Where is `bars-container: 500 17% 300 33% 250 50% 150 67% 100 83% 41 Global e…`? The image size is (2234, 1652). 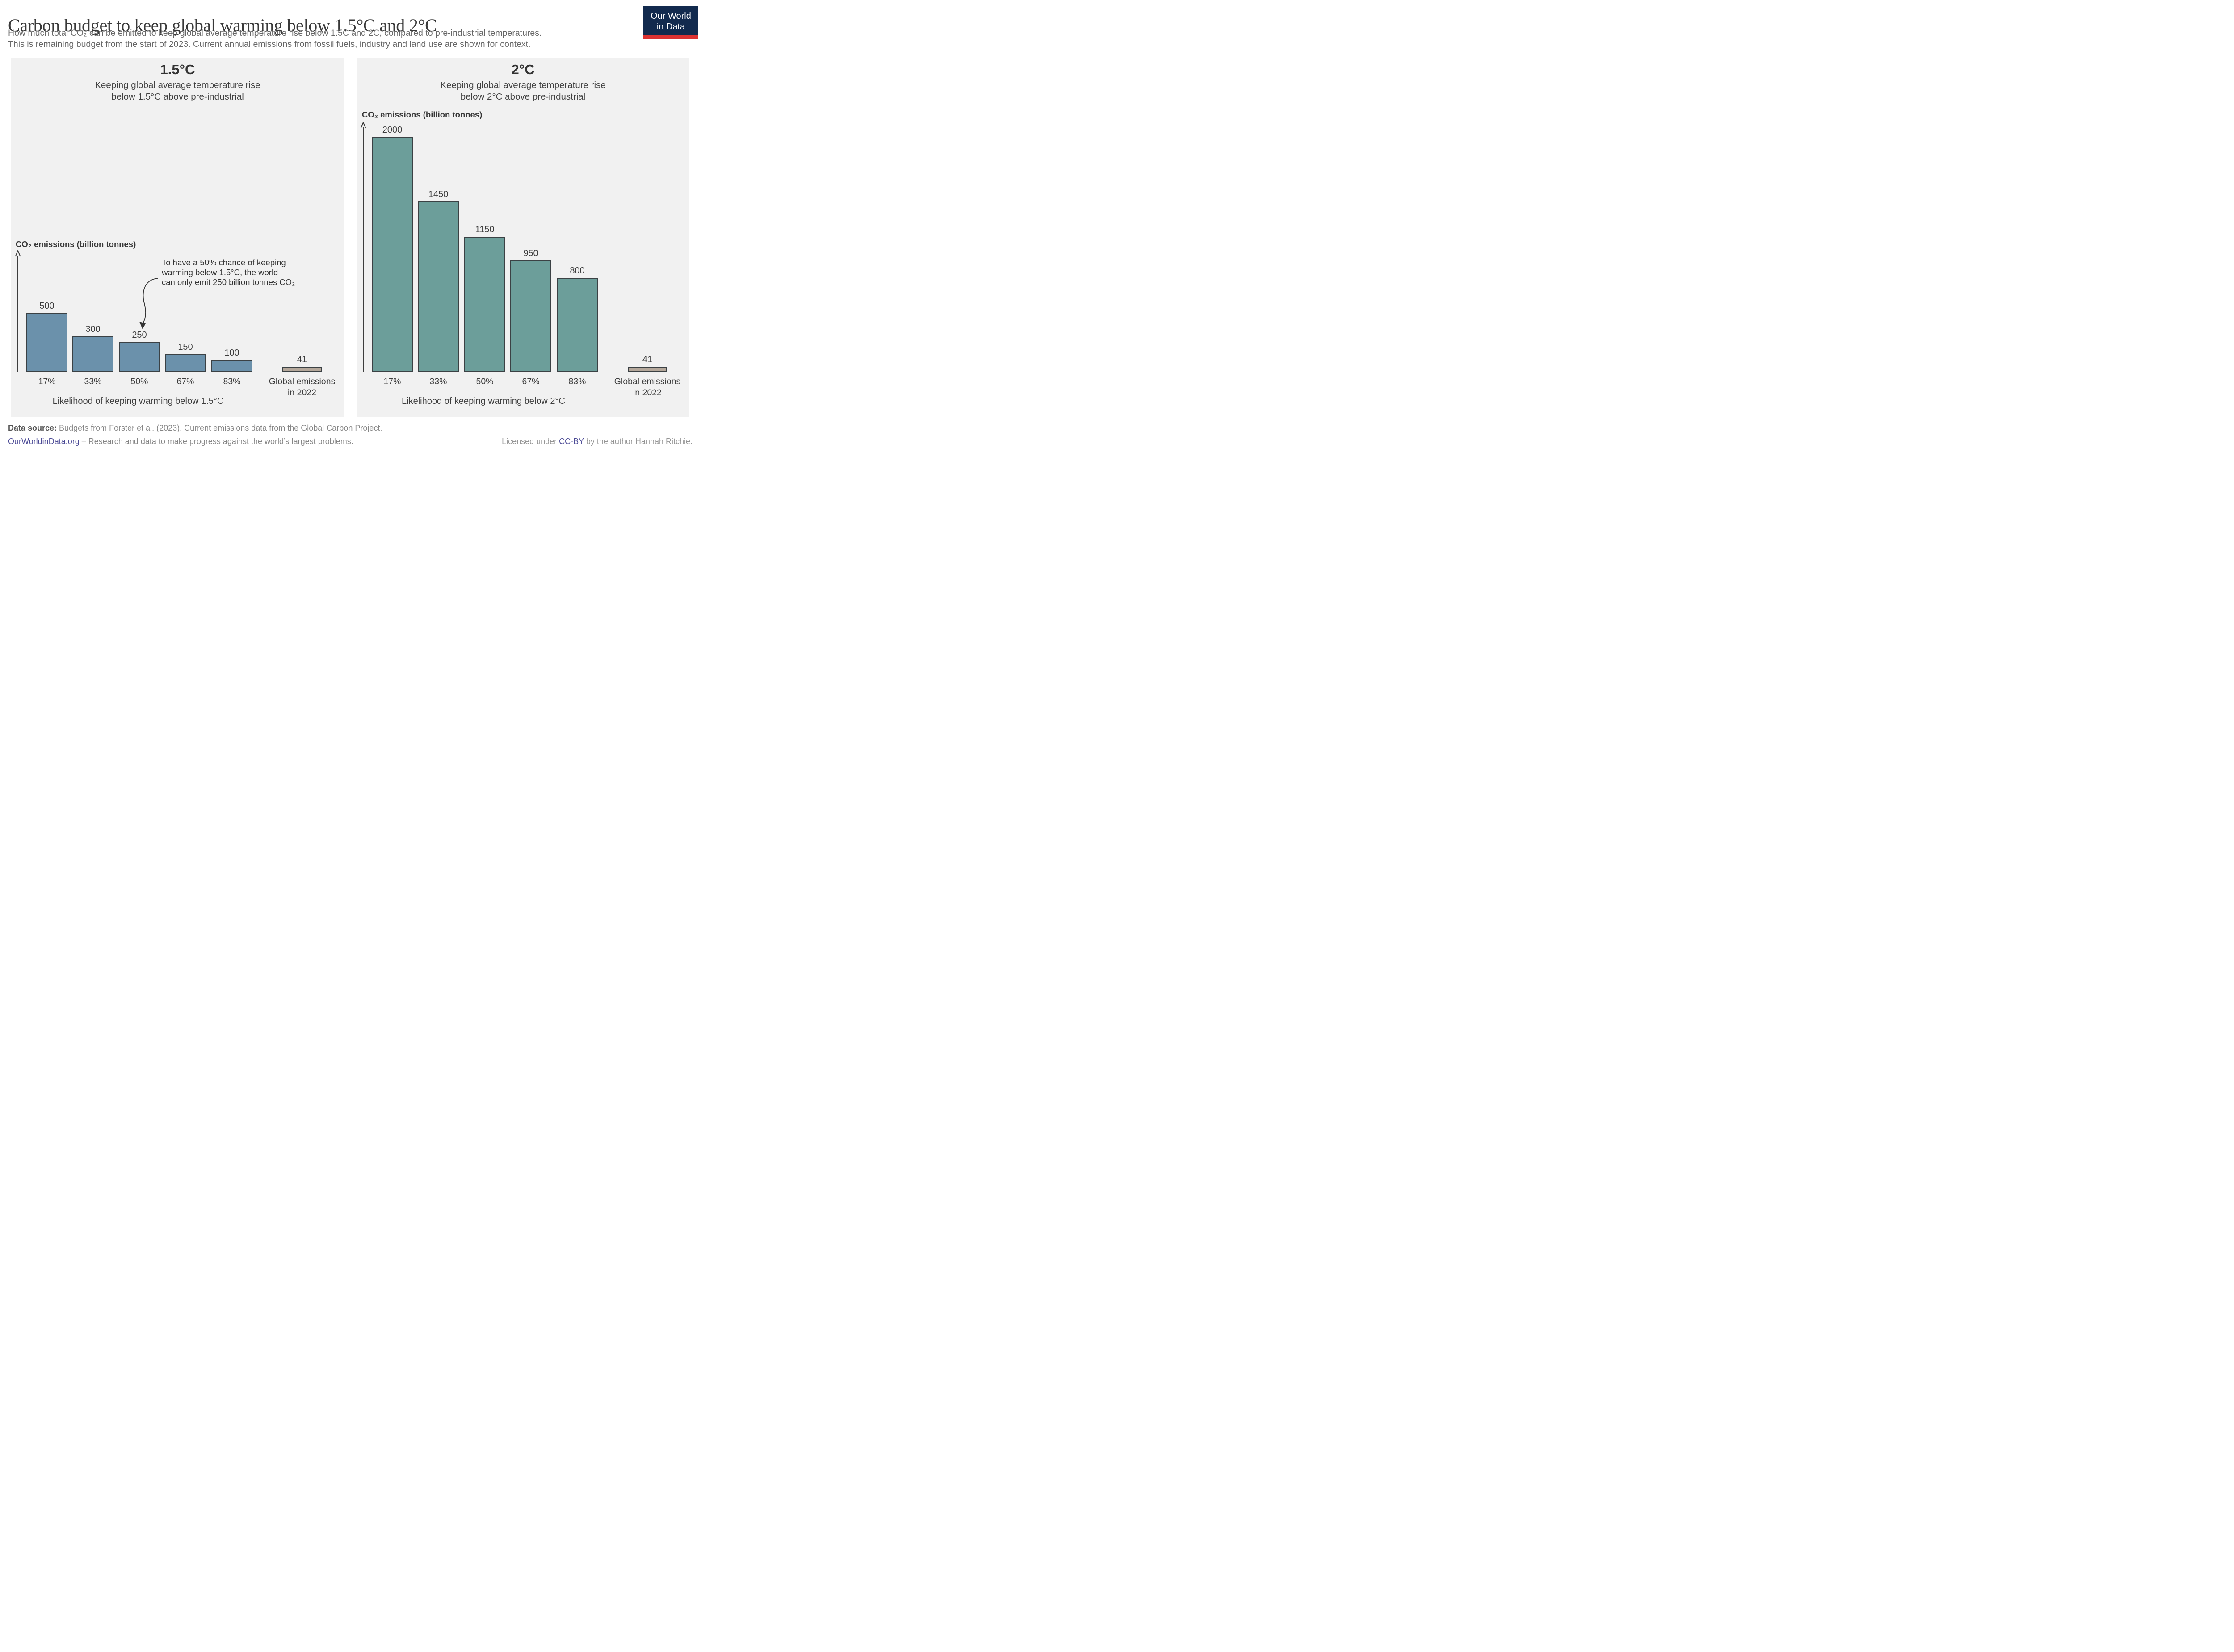 bars-container: 500 17% 300 33% 250 50% 150 67% 100 83% 41 Global e… is located at coordinates (177, 237).